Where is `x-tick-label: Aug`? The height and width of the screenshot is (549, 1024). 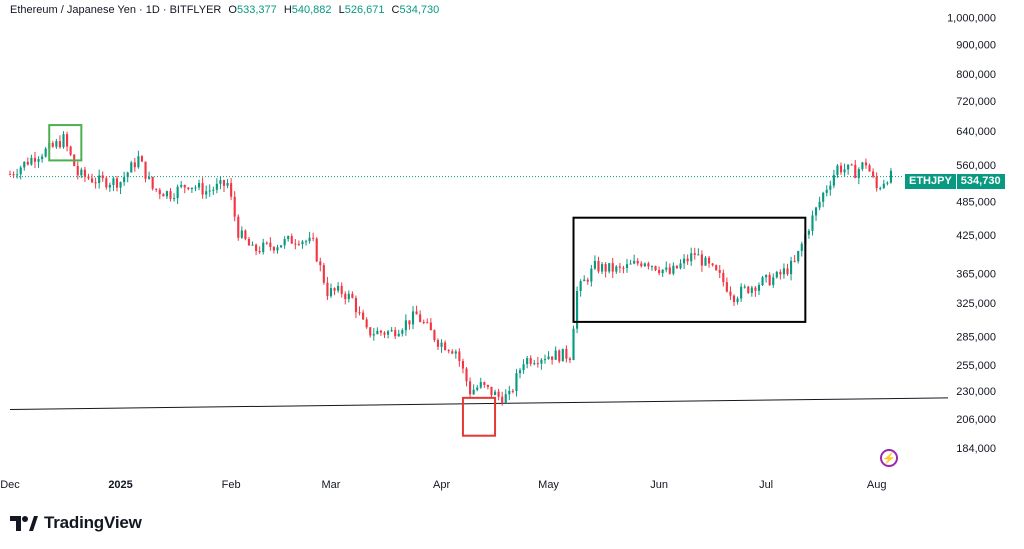 x-tick-label: Aug is located at coordinates (877, 485).